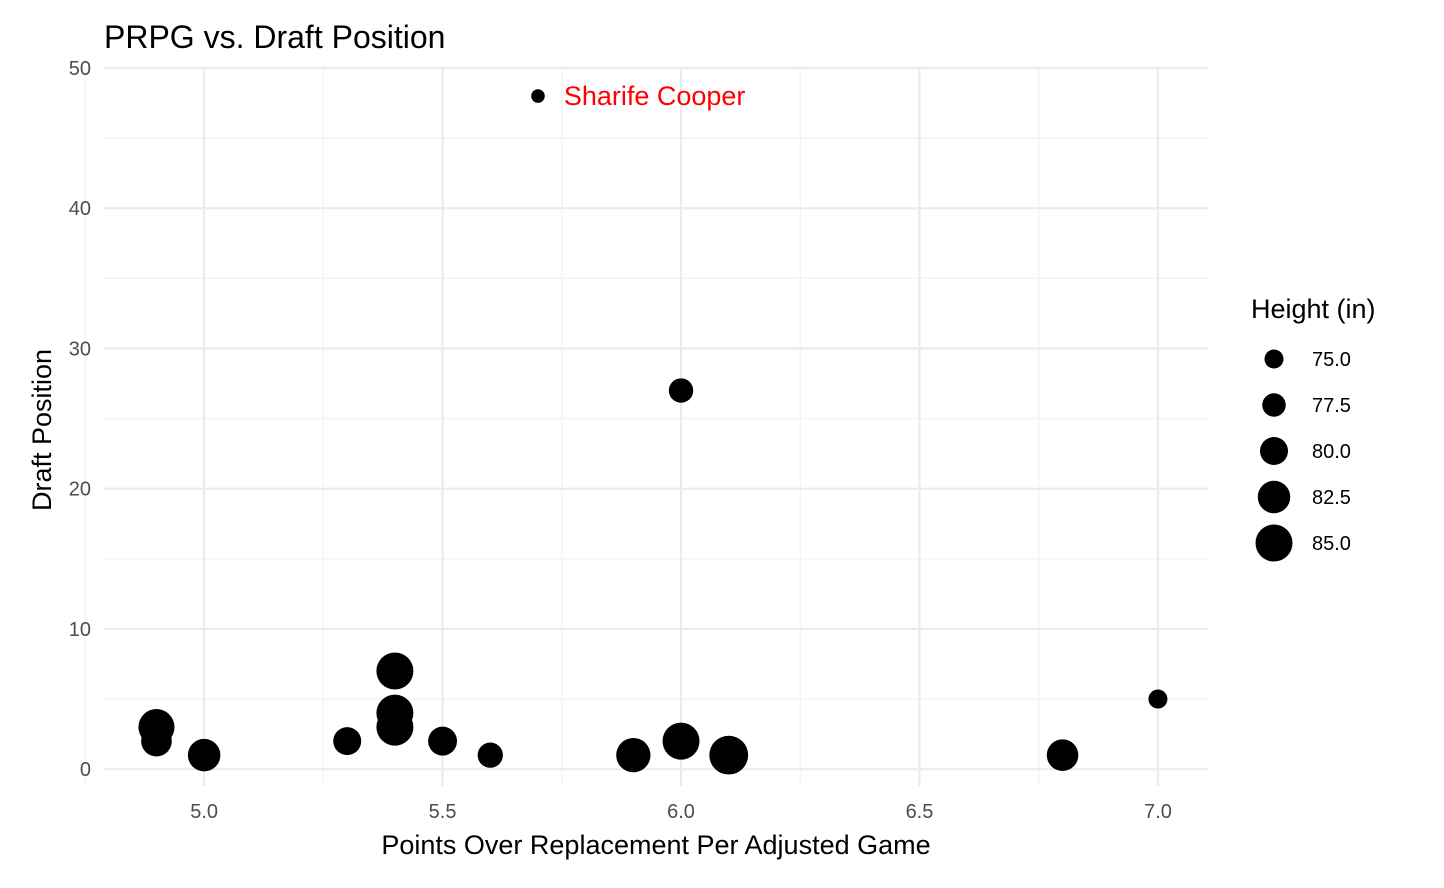 This screenshot has height=888, width=1444. I want to click on y-tick-label: 0, so click(85, 770).